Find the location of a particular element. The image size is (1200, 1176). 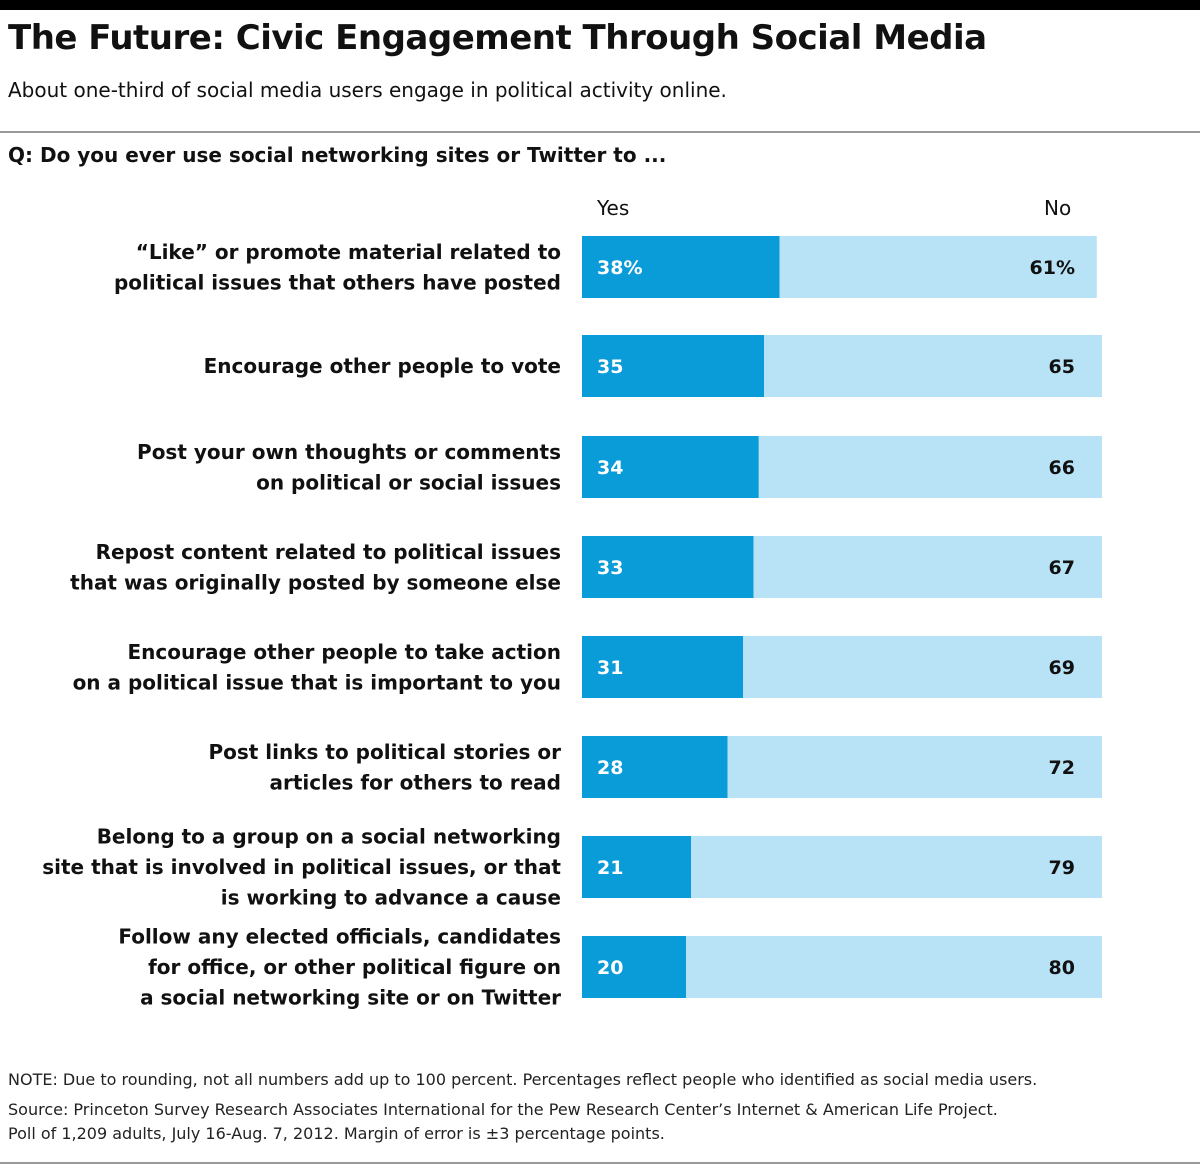

category-label: on political or social issues is located at coordinates (408, 482).